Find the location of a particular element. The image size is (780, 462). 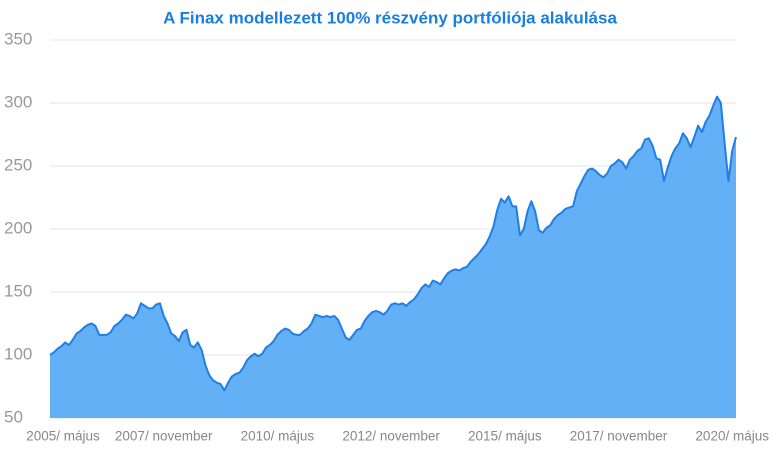

y-tick-label: 100 is located at coordinates (18, 353).